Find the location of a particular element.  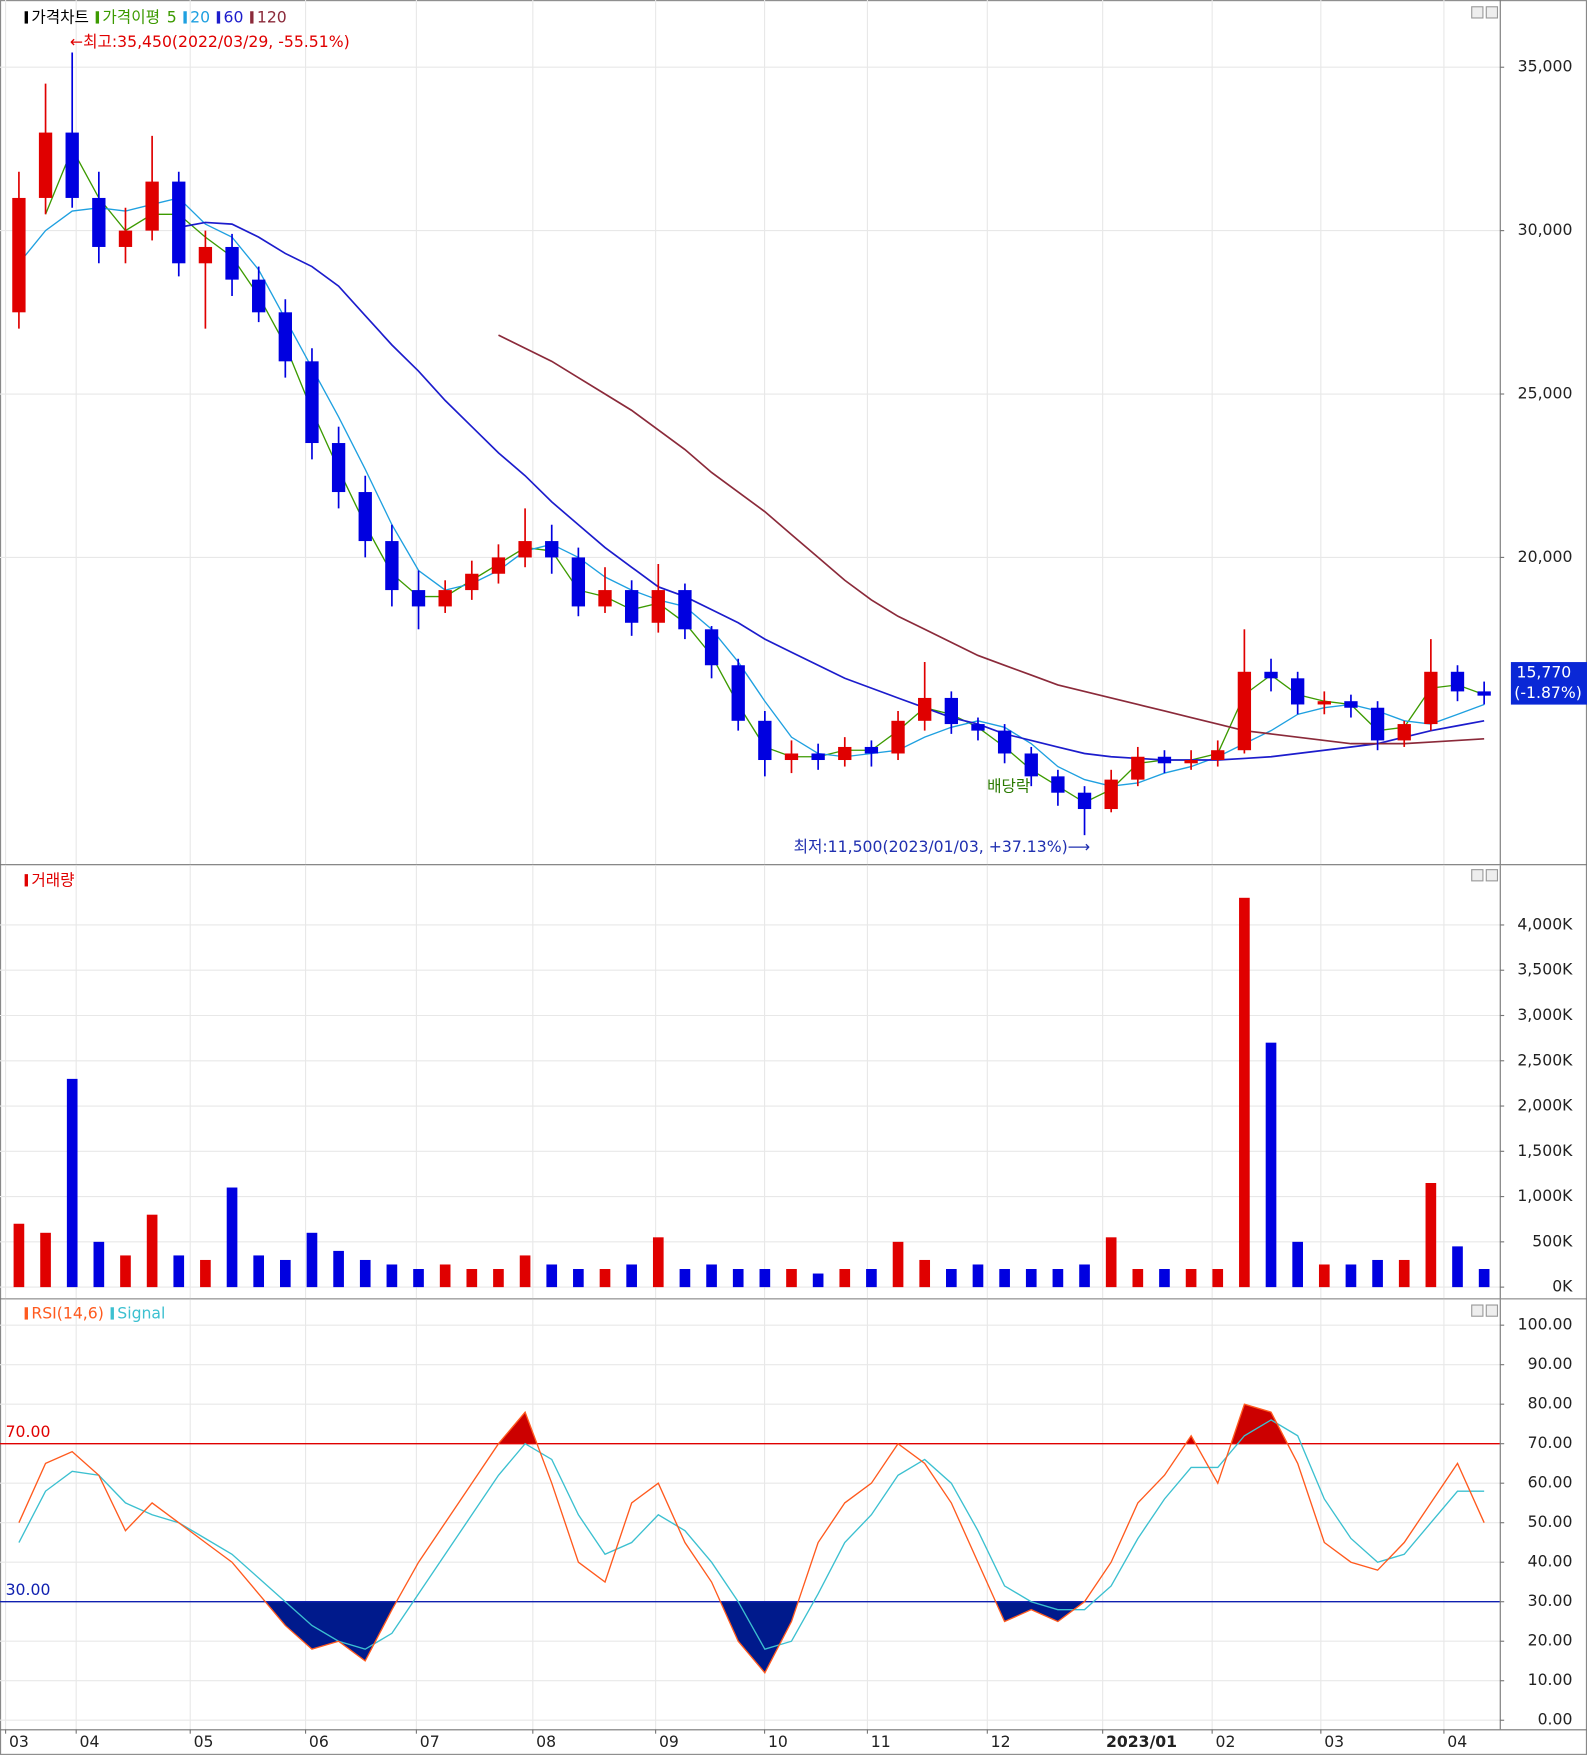

y-tick-label: 35,000 is located at coordinates (1545, 66).